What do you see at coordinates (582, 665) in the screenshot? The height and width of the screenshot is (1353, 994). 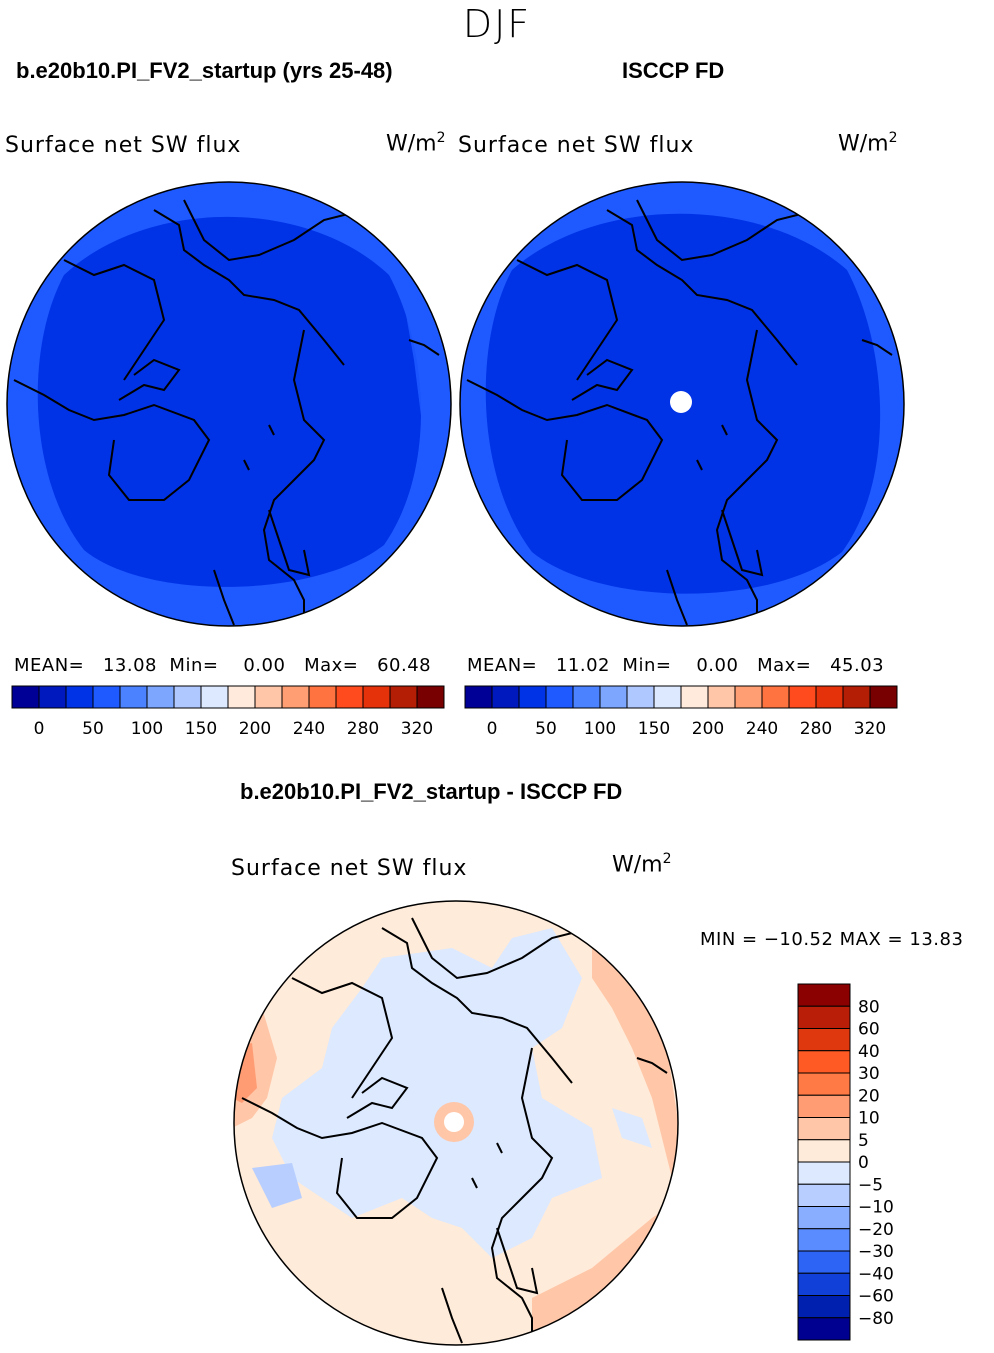 I see `right-mean-value: 11.02` at bounding box center [582, 665].